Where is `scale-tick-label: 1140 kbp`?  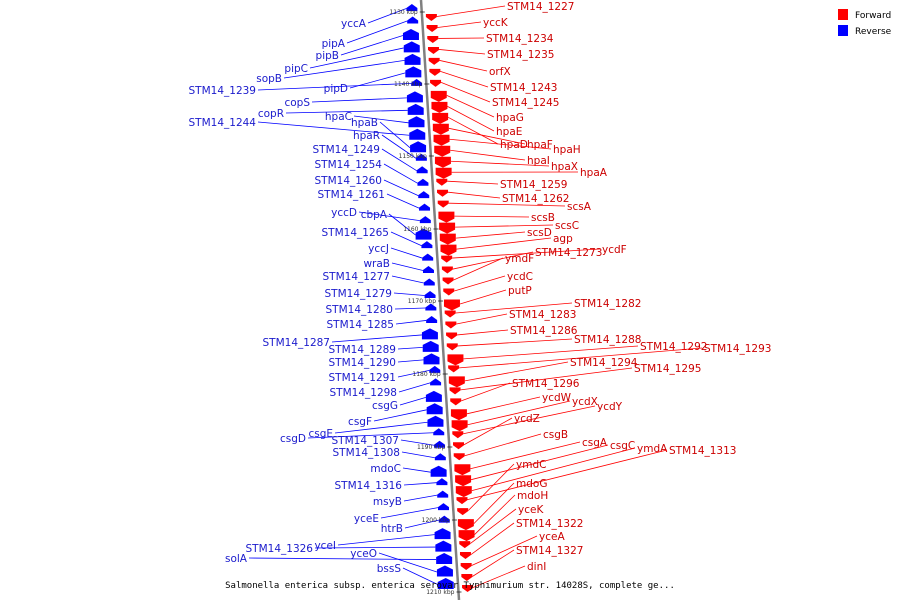 scale-tick-label: 1140 kbp is located at coordinates (408, 84).